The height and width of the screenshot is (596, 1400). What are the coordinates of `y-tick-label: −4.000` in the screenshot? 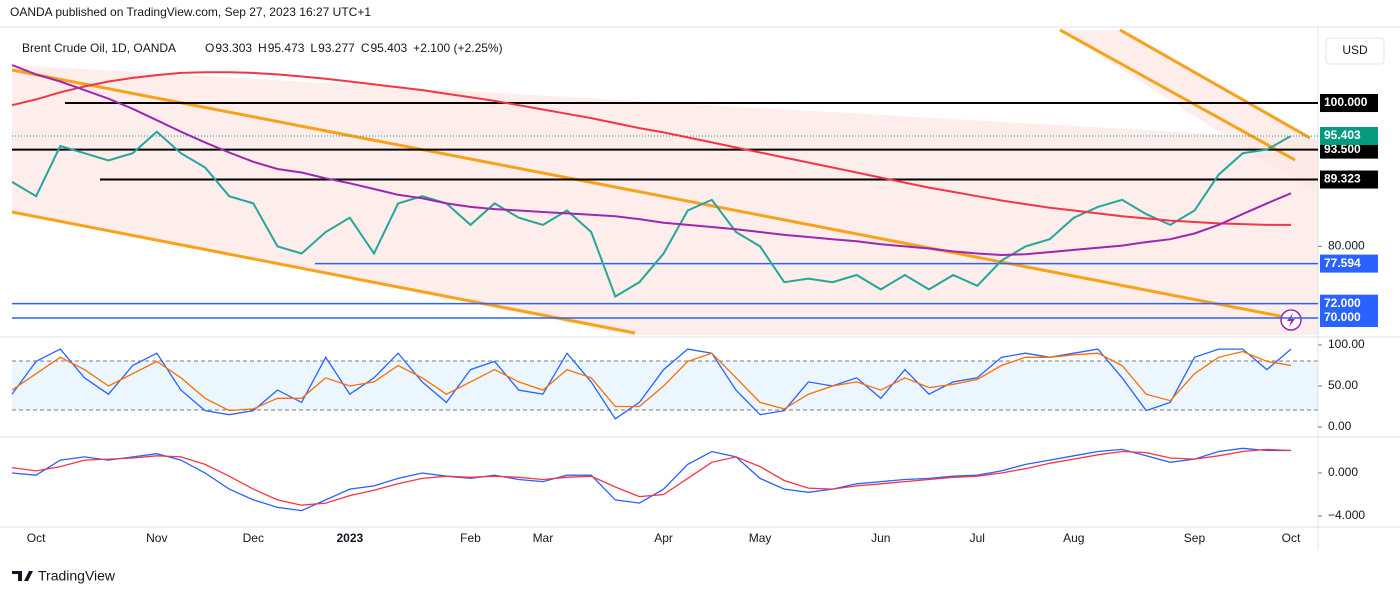 It's located at (1346, 515).